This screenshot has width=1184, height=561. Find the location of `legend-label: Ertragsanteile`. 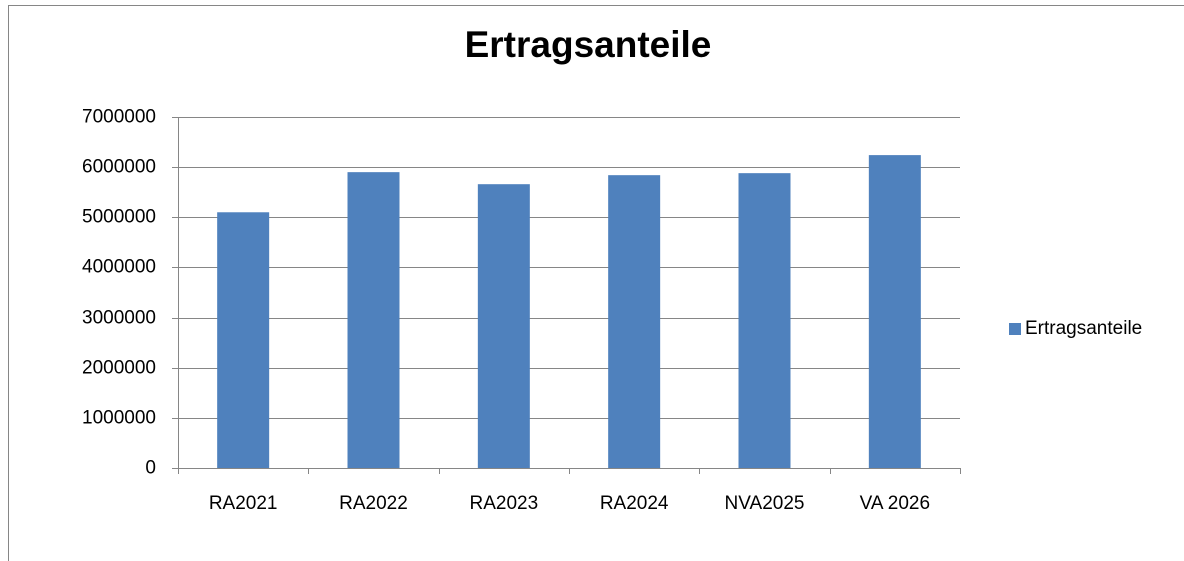

legend-label: Ertragsanteile is located at coordinates (1083, 328).